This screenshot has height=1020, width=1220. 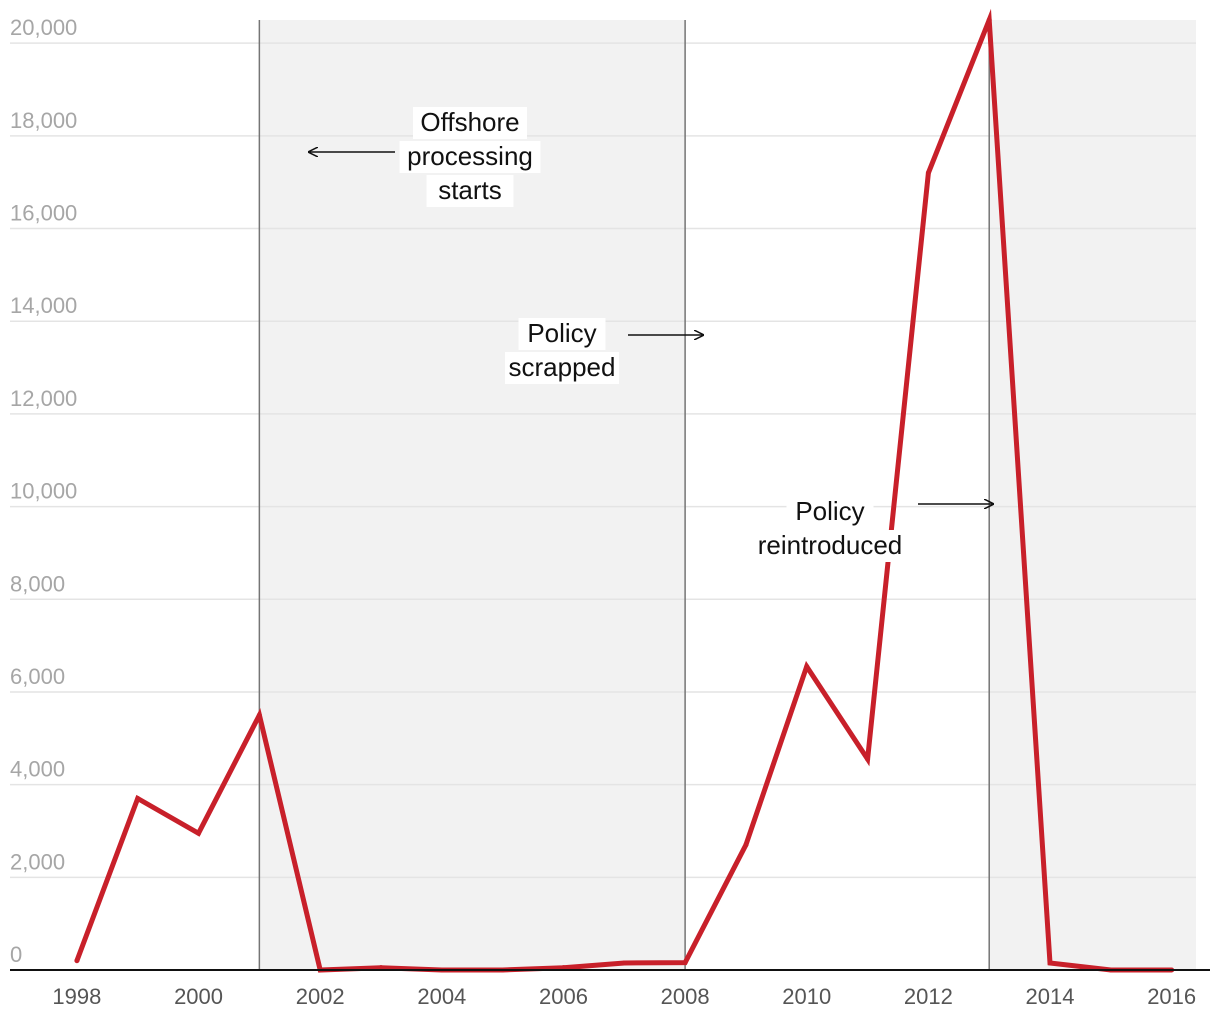 What do you see at coordinates (37, 583) in the screenshot?
I see `y-tick-label-4: 8,000` at bounding box center [37, 583].